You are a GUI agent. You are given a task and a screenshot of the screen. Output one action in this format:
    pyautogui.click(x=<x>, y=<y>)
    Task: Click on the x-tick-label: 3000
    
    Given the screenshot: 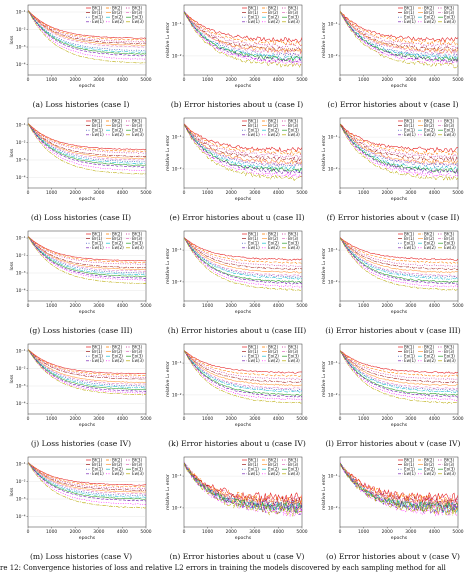 What is the action you would take?
    pyautogui.click(x=98, y=419)
    